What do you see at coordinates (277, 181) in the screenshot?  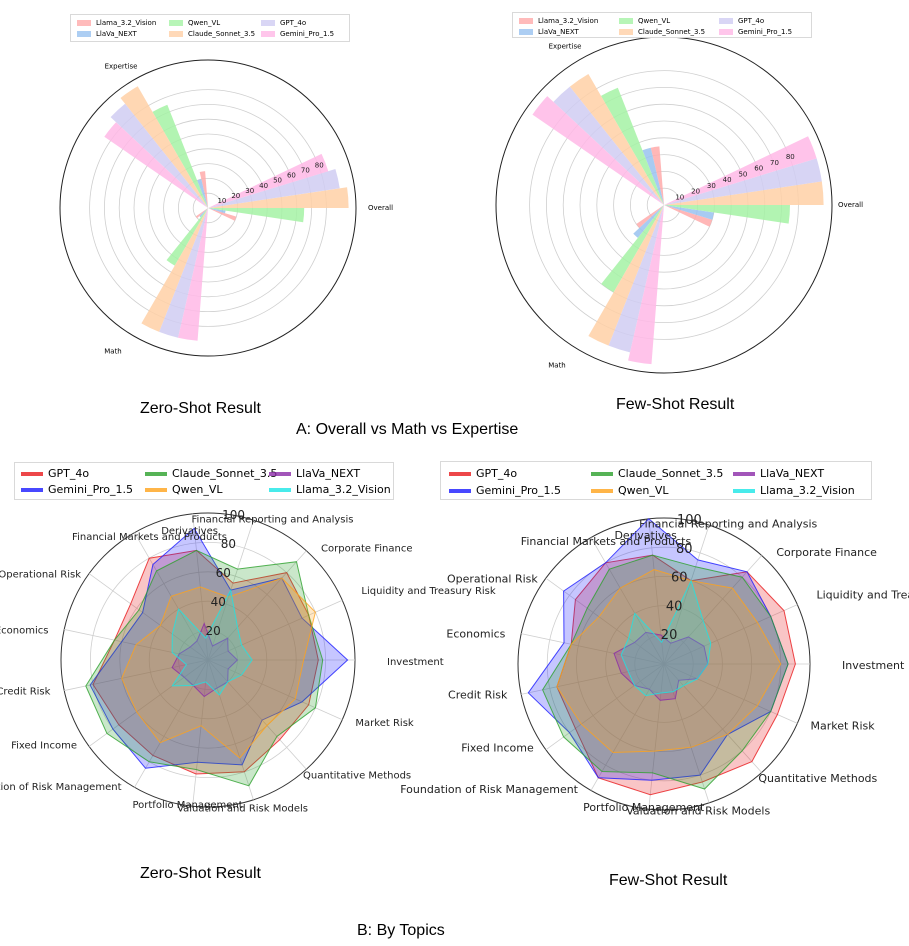 I see `radial-tick-label-50: 50` at bounding box center [277, 181].